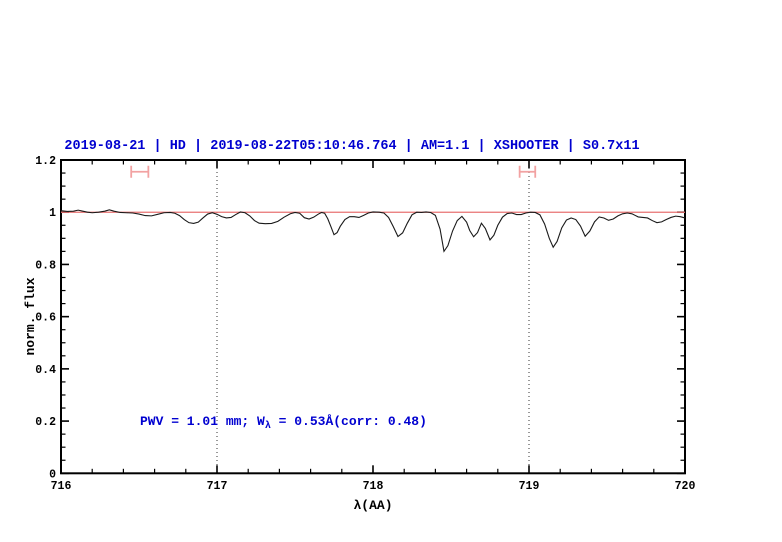 Image resolution: width=782 pixels, height=542 pixels. What do you see at coordinates (529, 486) in the screenshot?
I see `x-tick-label: 719` at bounding box center [529, 486].